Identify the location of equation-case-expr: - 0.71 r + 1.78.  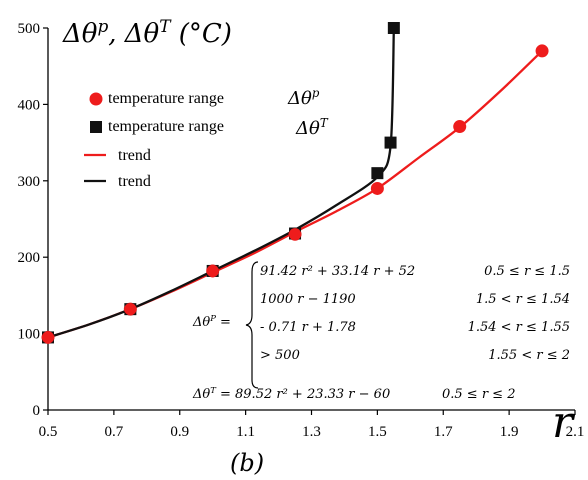
(308, 327).